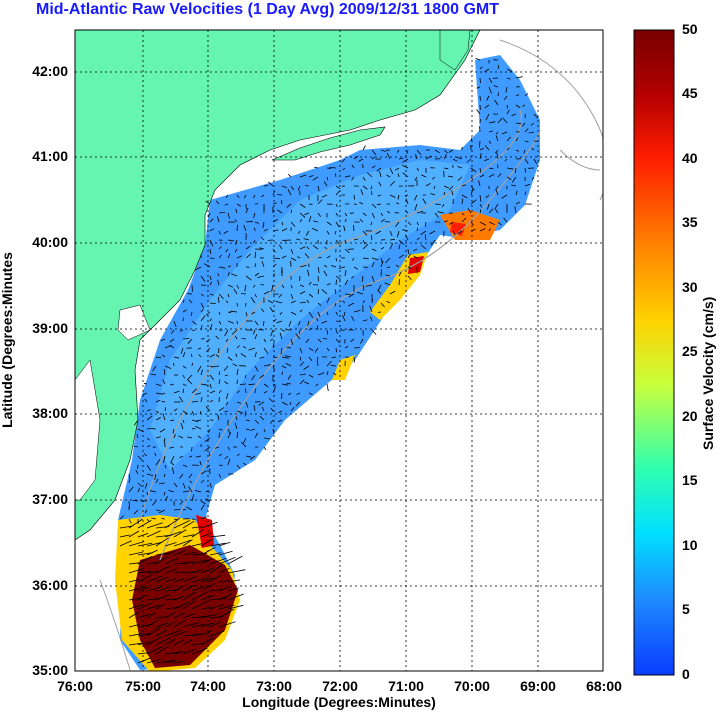 The height and width of the screenshot is (714, 724). What do you see at coordinates (50, 499) in the screenshot?
I see `y-tick-label: 37:00` at bounding box center [50, 499].